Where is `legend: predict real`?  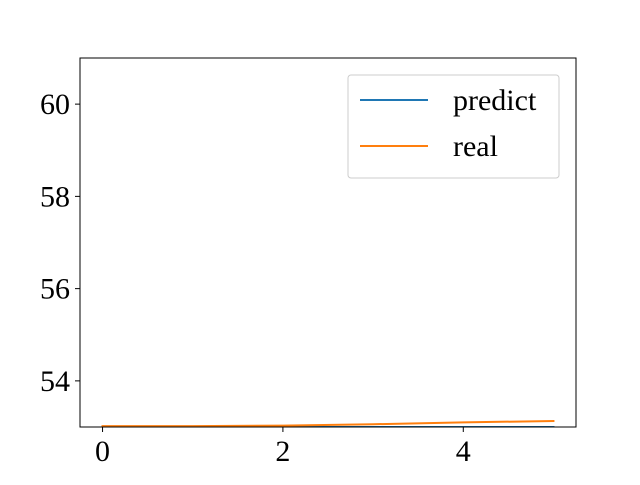
legend: predict real is located at coordinates (453, 126).